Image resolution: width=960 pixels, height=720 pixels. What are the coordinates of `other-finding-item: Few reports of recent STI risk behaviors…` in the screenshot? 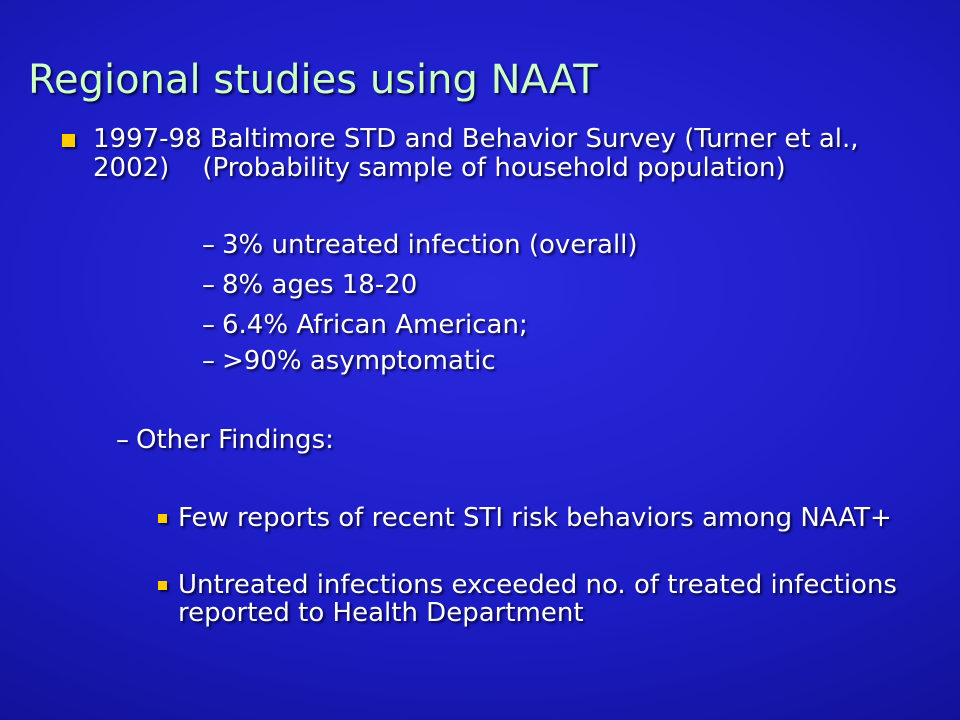 It's located at (528, 518).